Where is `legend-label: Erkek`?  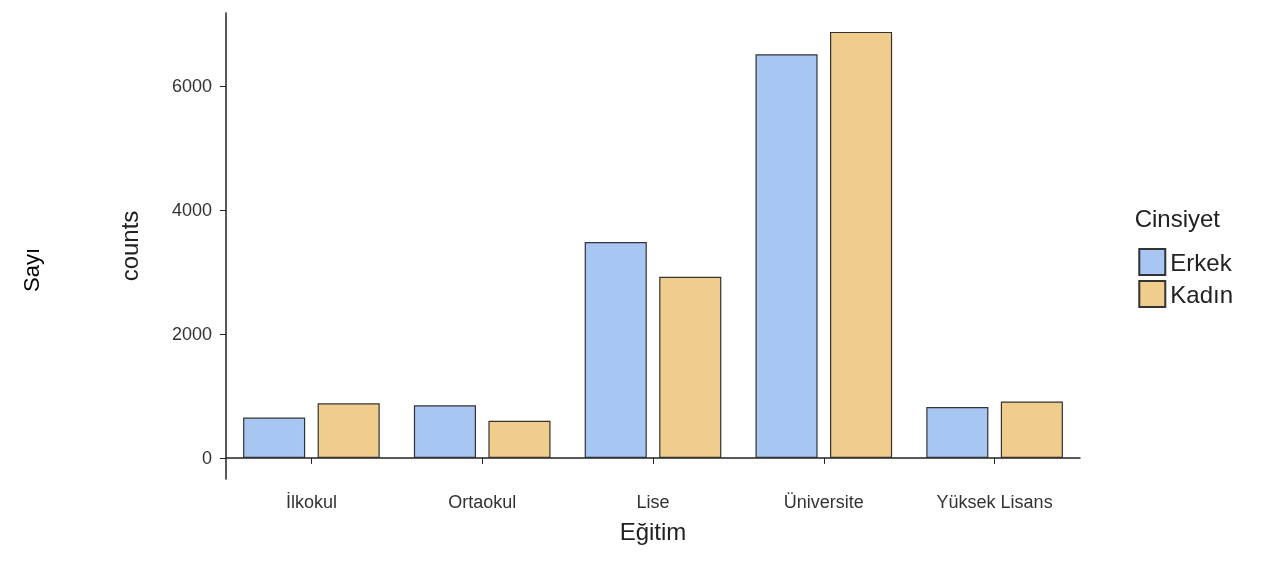
legend-label: Erkek is located at coordinates (1201, 262).